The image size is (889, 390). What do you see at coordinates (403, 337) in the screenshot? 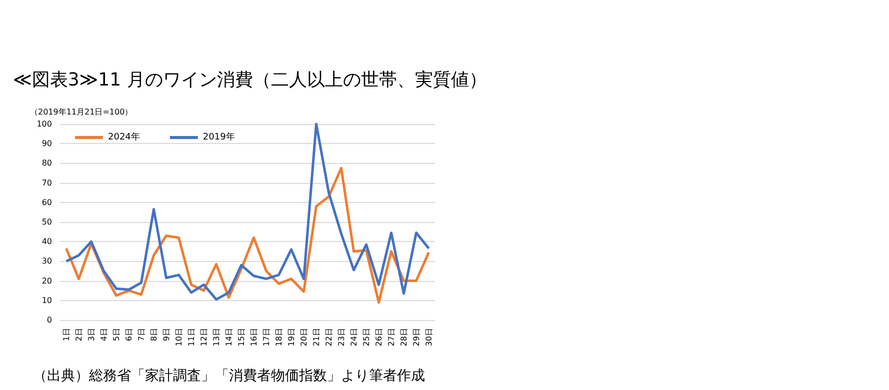
I see `x-tick-label: 28日` at bounding box center [403, 337].